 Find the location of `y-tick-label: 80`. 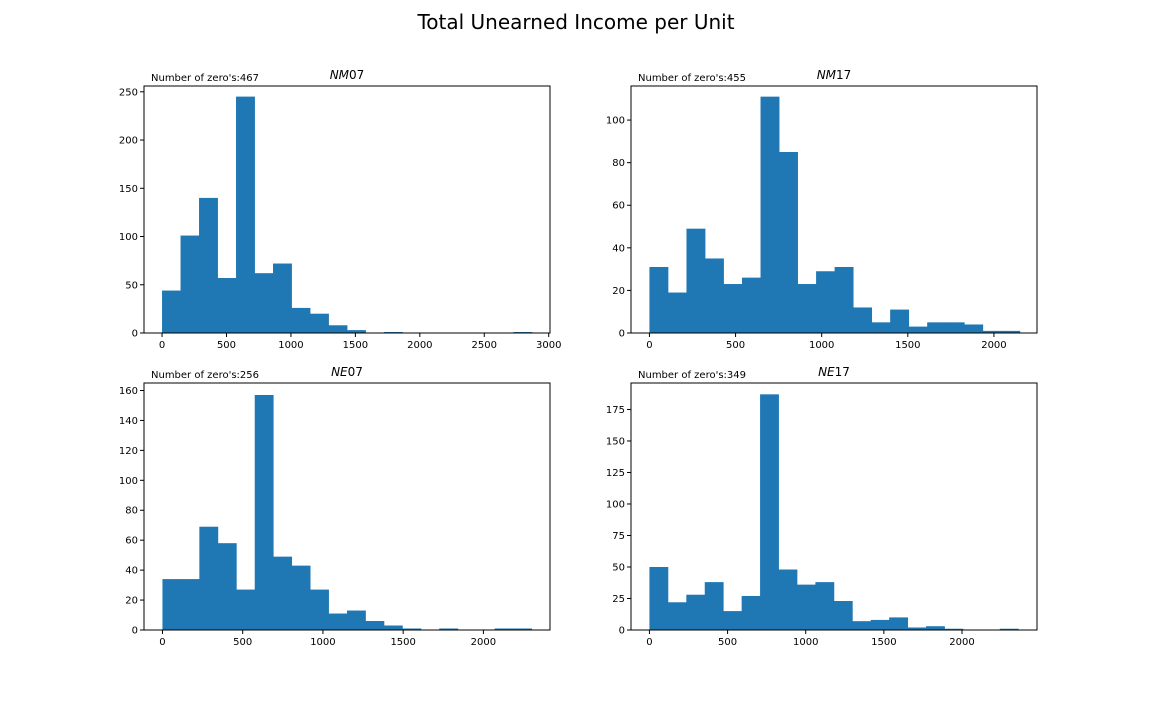

y-tick-label: 80 is located at coordinates (618, 163).